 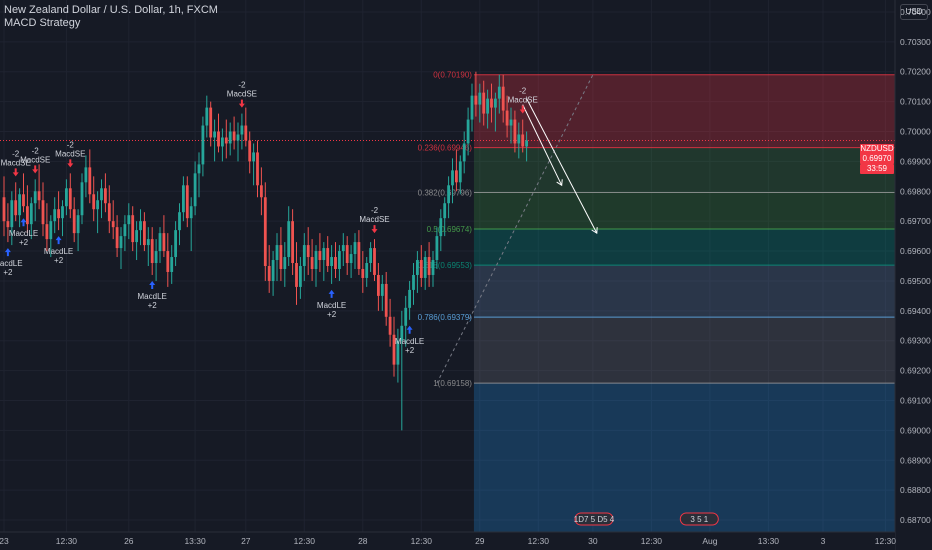 I want to click on price-axis-tick: 0.69400, so click(x=915, y=311).